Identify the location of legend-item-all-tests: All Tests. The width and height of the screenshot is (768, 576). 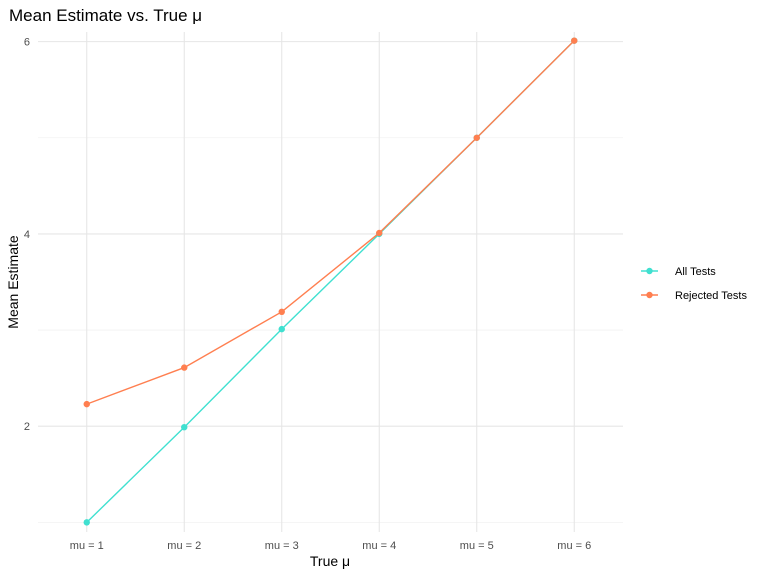
(678, 272).